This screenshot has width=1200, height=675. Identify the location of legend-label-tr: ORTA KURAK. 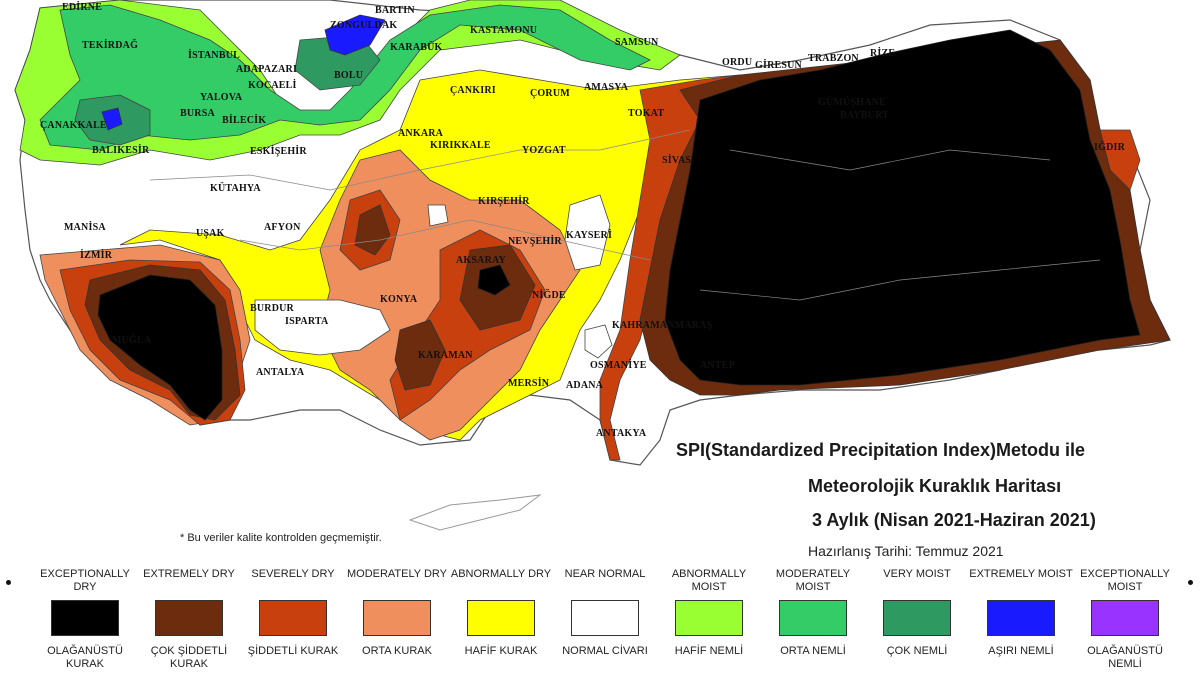
(397, 651).